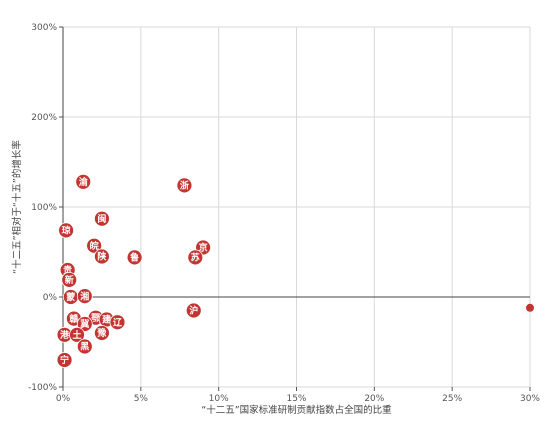 This screenshot has width=558, height=425. I want to click on x-tick-label: 30%, so click(530, 399).